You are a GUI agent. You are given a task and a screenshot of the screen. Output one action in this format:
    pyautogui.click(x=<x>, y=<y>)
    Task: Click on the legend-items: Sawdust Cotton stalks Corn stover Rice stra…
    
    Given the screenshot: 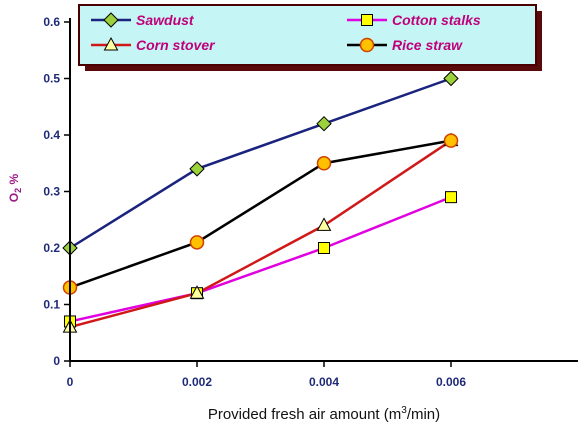 What is the action you would take?
    pyautogui.click(x=286, y=32)
    